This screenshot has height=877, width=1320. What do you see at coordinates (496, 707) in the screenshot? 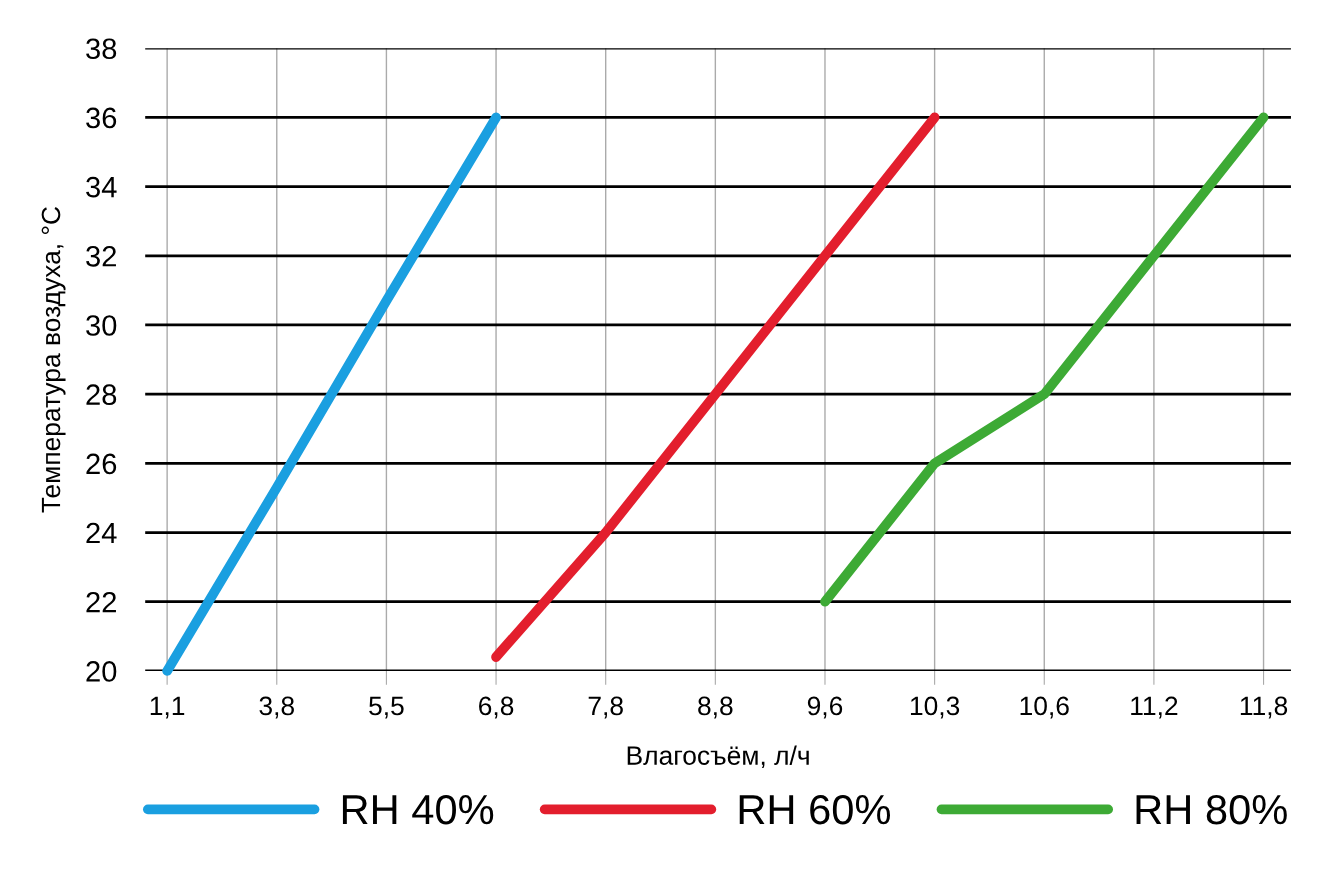
I see `x-tick-label: 6,8` at bounding box center [496, 707].